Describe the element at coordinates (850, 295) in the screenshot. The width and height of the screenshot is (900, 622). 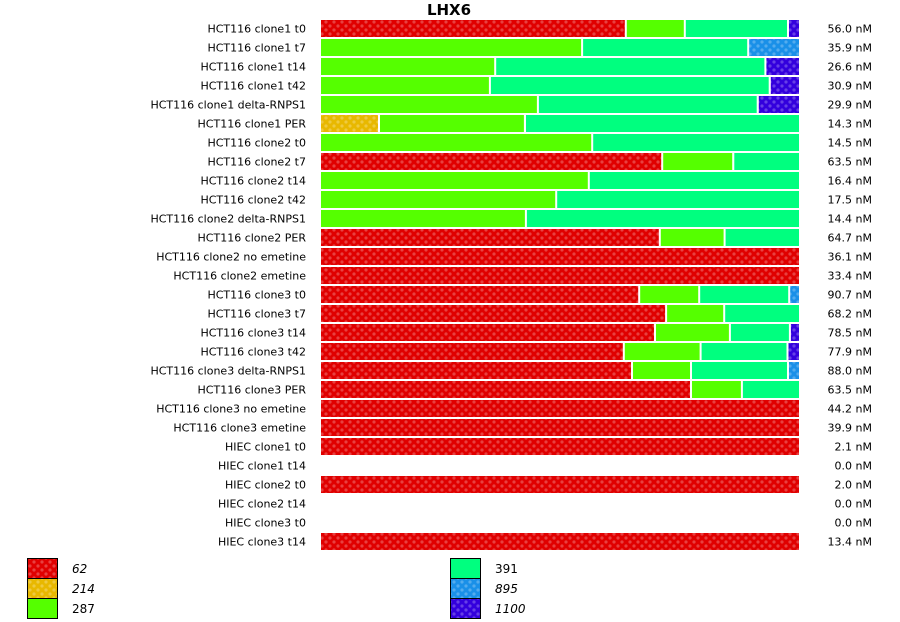
I see `total-label: 90.7 nM` at that location.